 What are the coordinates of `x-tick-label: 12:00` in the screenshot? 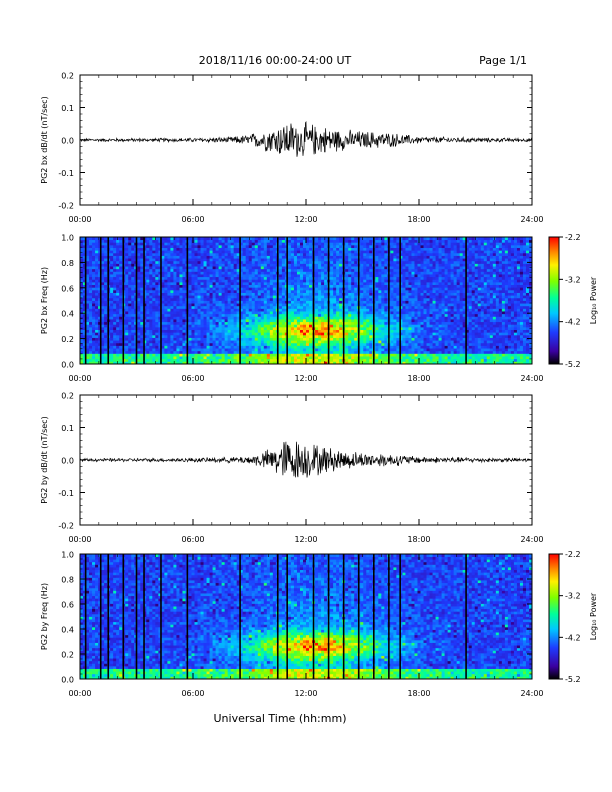 It's located at (305, 219).